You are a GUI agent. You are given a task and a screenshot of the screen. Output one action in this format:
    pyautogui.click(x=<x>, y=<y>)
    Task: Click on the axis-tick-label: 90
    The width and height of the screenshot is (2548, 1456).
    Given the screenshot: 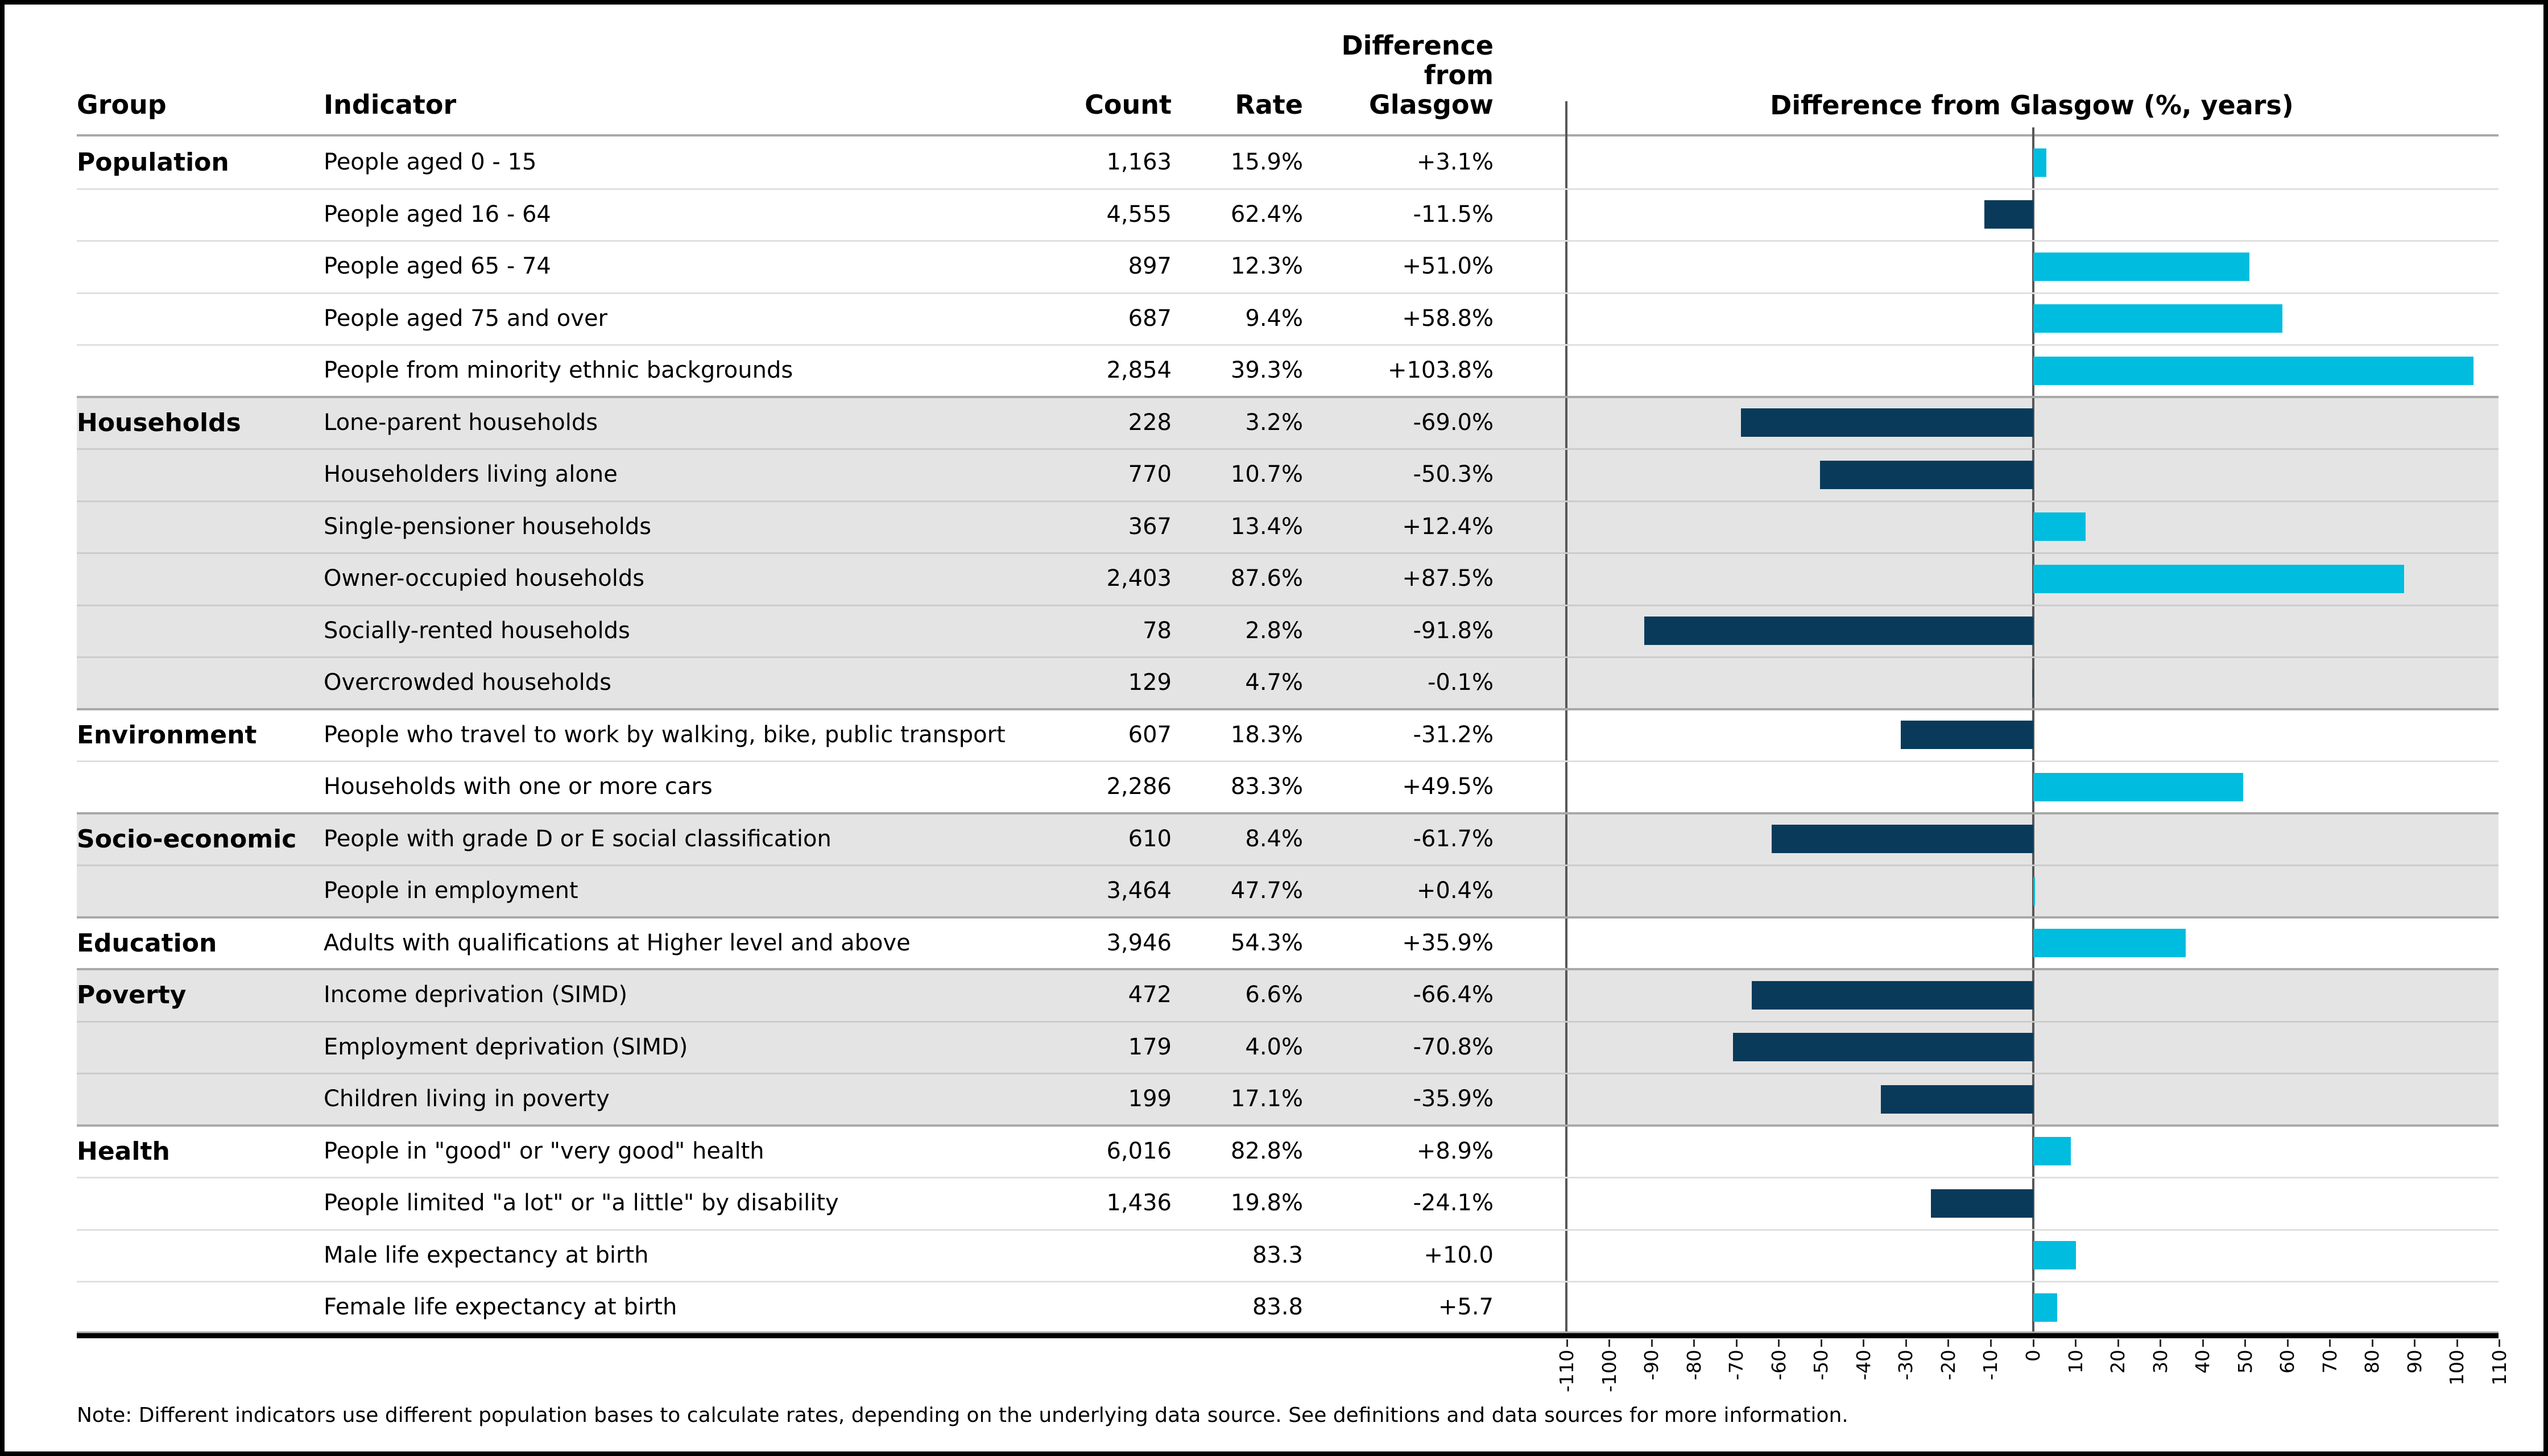 What is the action you would take?
    pyautogui.click(x=2414, y=1362)
    